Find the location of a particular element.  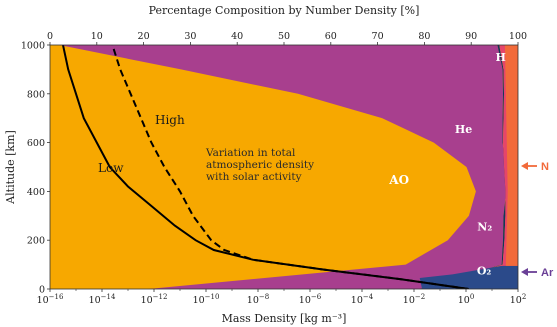

bottom-tick-label: 10² is located at coordinates (518, 299).